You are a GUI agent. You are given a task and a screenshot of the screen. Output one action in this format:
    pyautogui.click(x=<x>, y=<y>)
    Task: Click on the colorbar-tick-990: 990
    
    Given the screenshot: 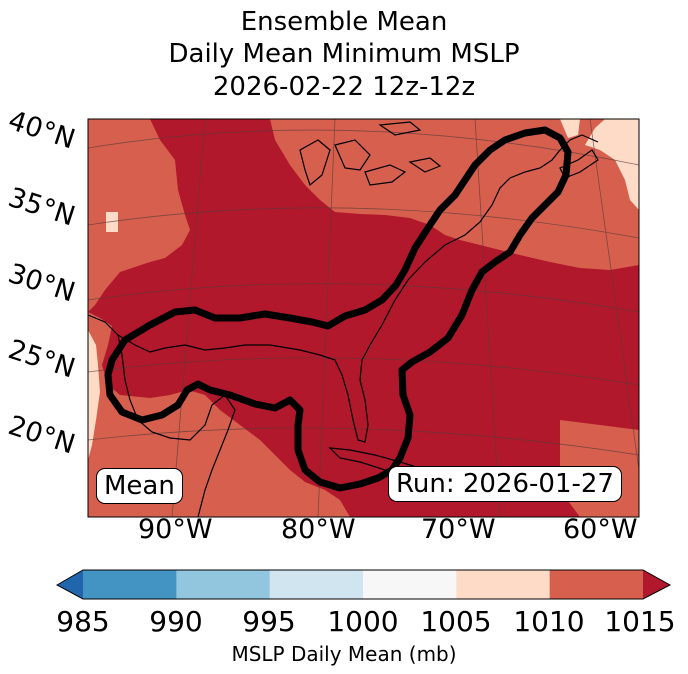 What is the action you would take?
    pyautogui.click(x=176, y=621)
    